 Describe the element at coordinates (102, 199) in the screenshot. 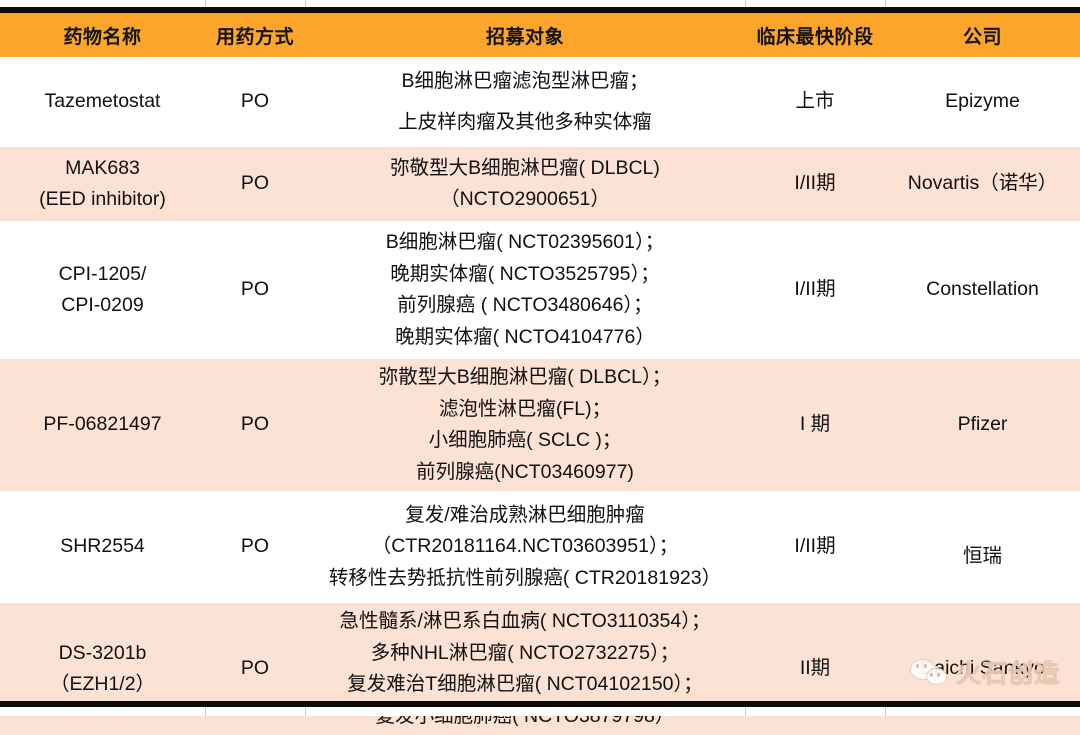

I see `text-line: (EED inhibitor)` at that location.